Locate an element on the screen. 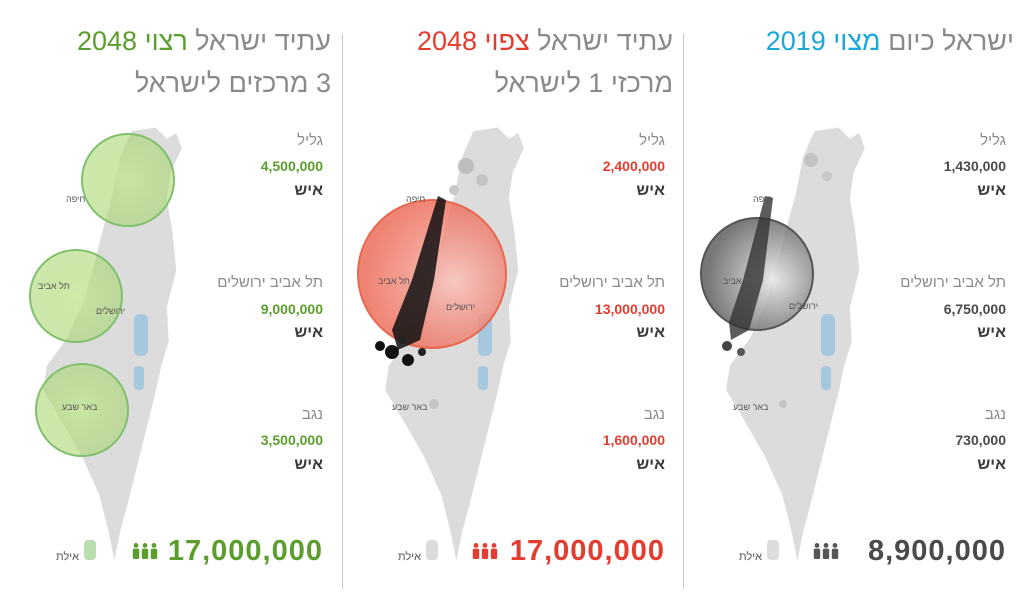  center-circle-telaviv is located at coordinates (76, 296).